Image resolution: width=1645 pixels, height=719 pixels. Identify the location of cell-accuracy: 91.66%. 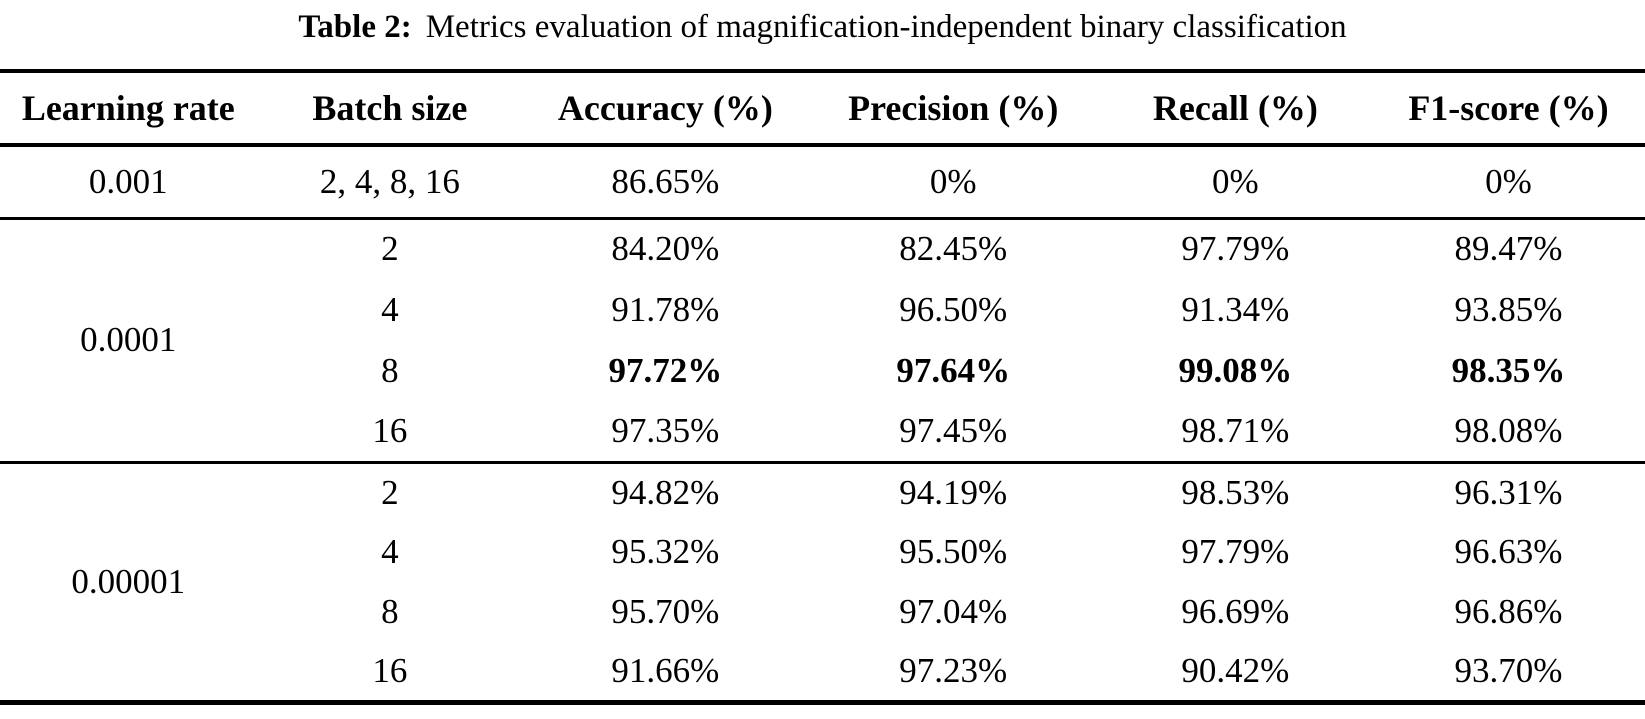
(665, 670).